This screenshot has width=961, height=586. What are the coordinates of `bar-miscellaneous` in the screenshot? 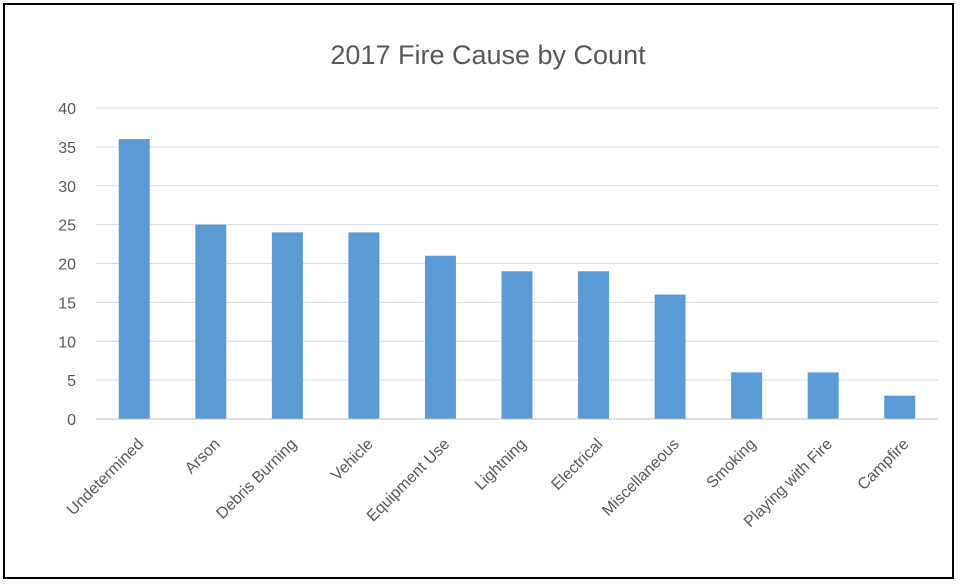 It's located at (670, 356).